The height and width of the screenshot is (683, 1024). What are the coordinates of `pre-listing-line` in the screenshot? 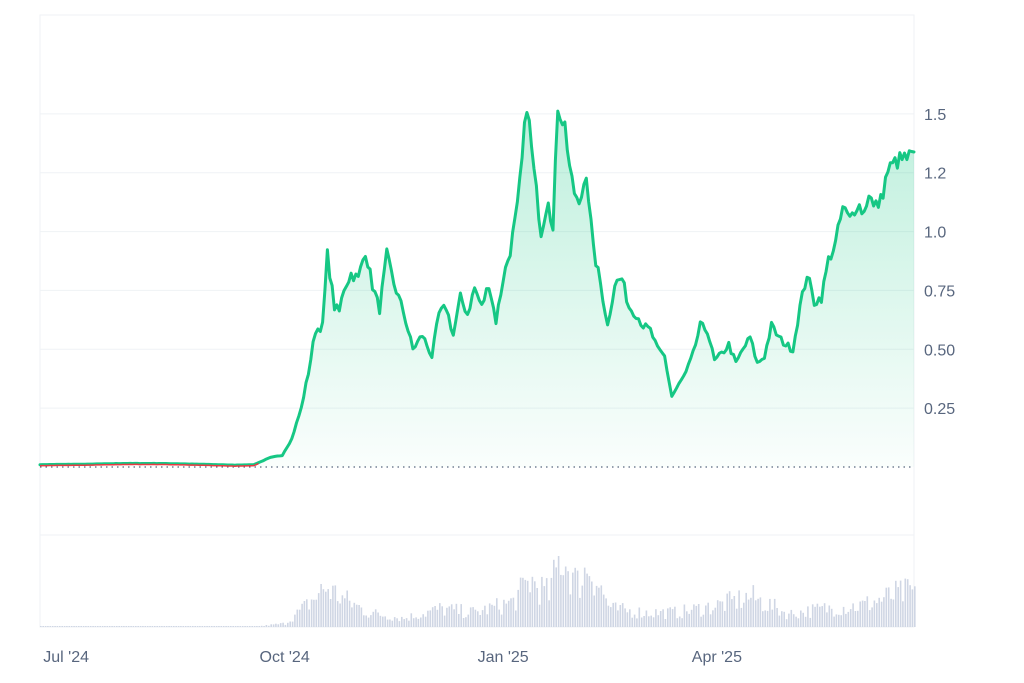 It's located at (149, 464).